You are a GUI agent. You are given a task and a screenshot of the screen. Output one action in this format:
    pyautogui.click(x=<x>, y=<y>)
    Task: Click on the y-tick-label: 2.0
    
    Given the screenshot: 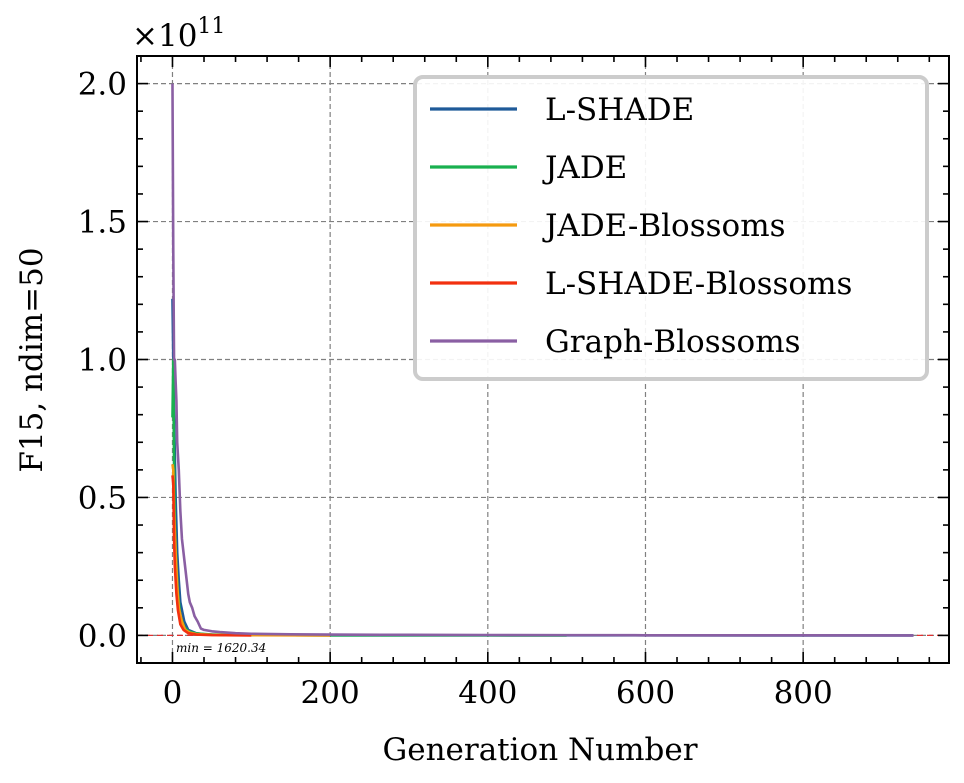 What is the action you would take?
    pyautogui.click(x=102, y=85)
    